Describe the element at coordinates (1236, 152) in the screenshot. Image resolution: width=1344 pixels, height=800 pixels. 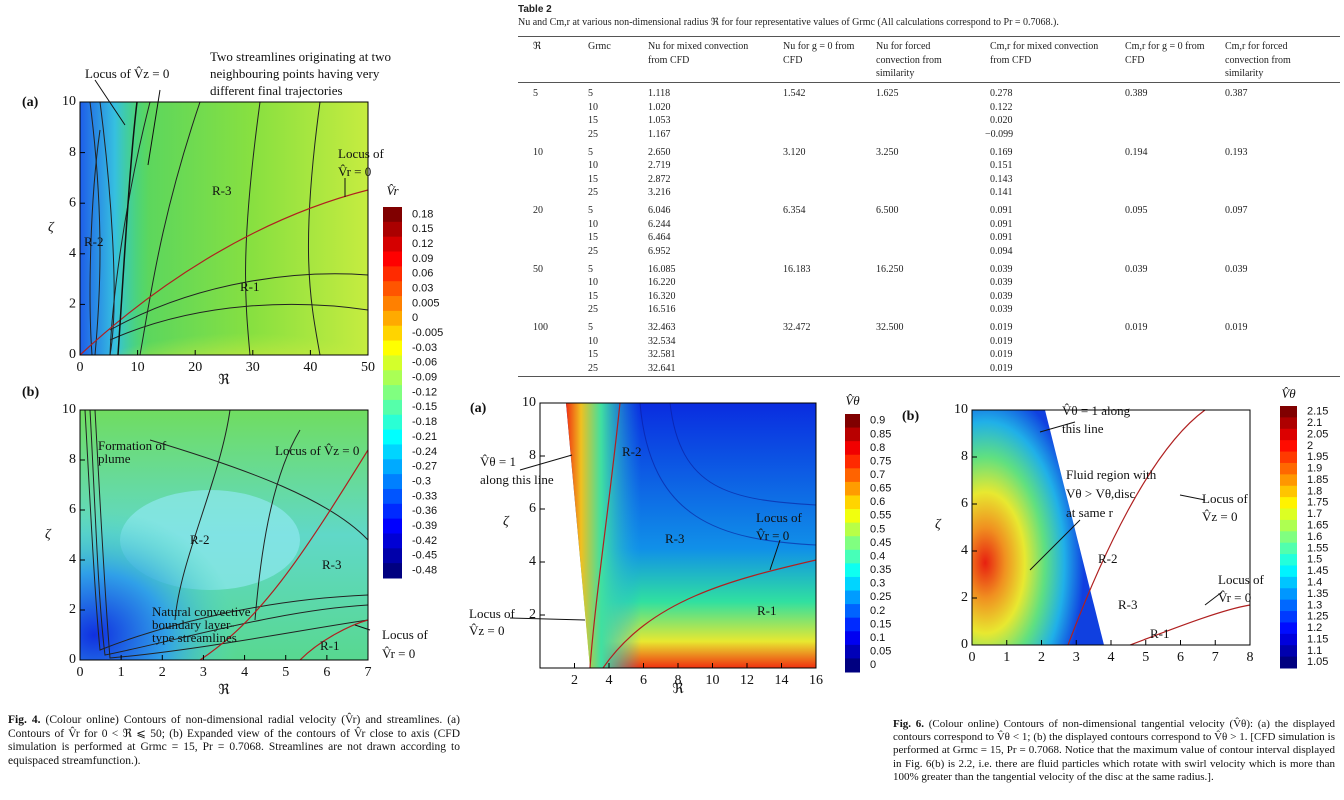
I see `table-cell: 0.193` at that location.